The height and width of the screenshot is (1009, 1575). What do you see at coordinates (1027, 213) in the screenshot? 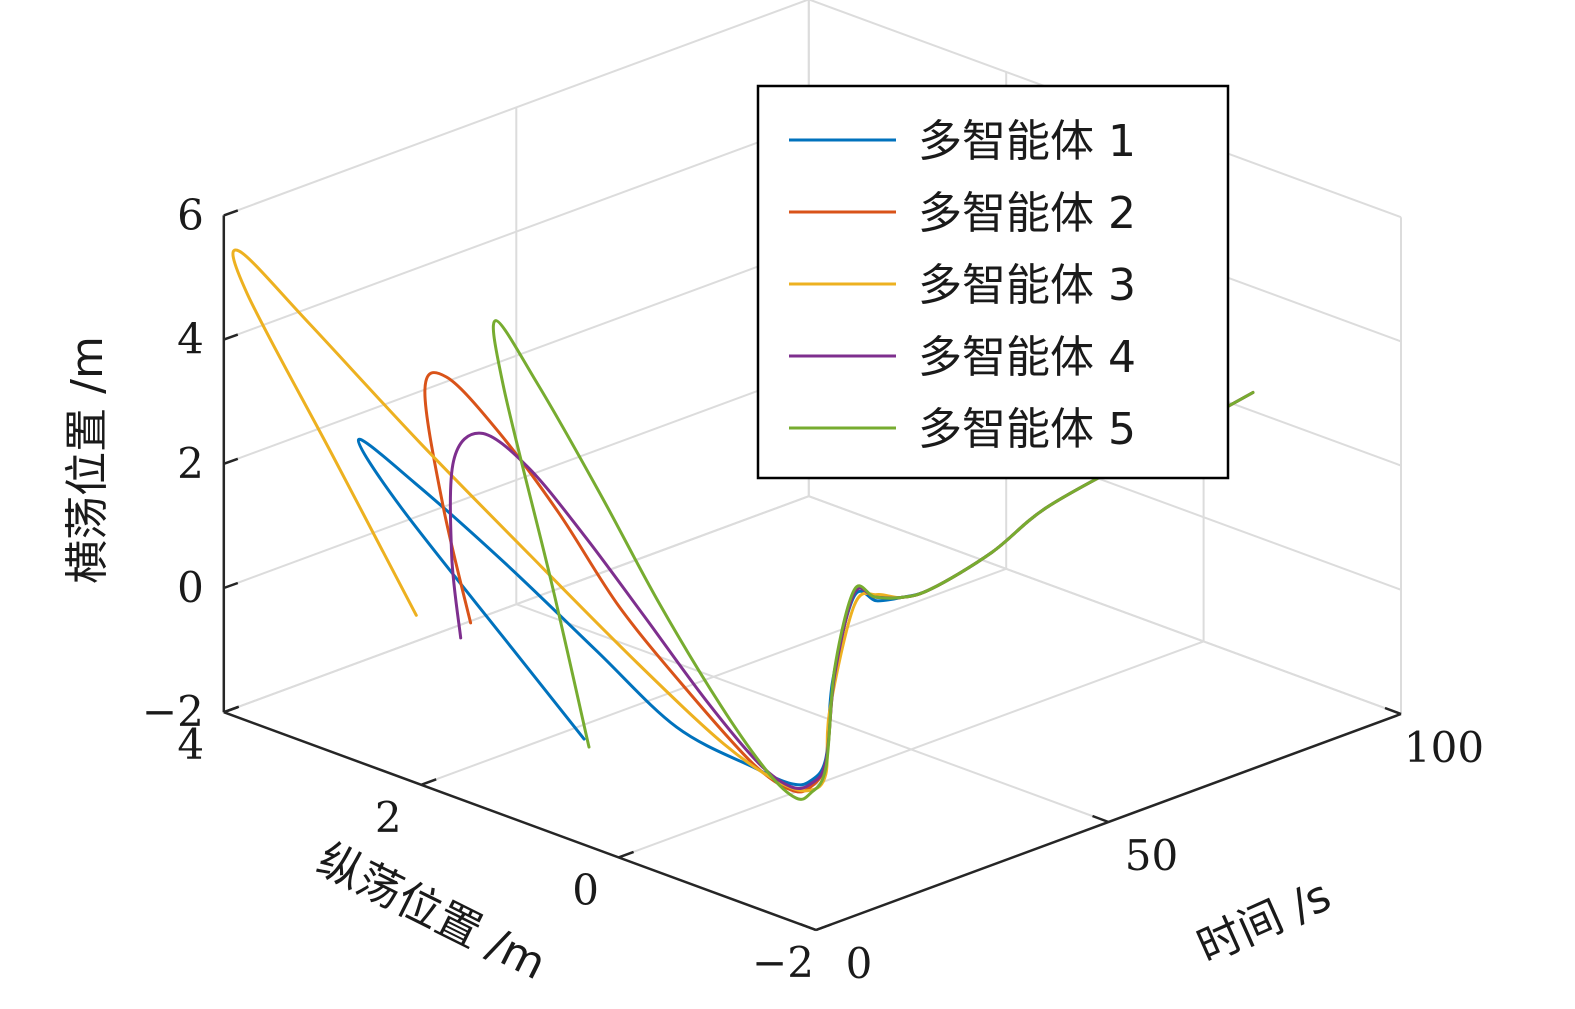
I see `legend-label-2: 多智能体 2` at bounding box center [1027, 213].